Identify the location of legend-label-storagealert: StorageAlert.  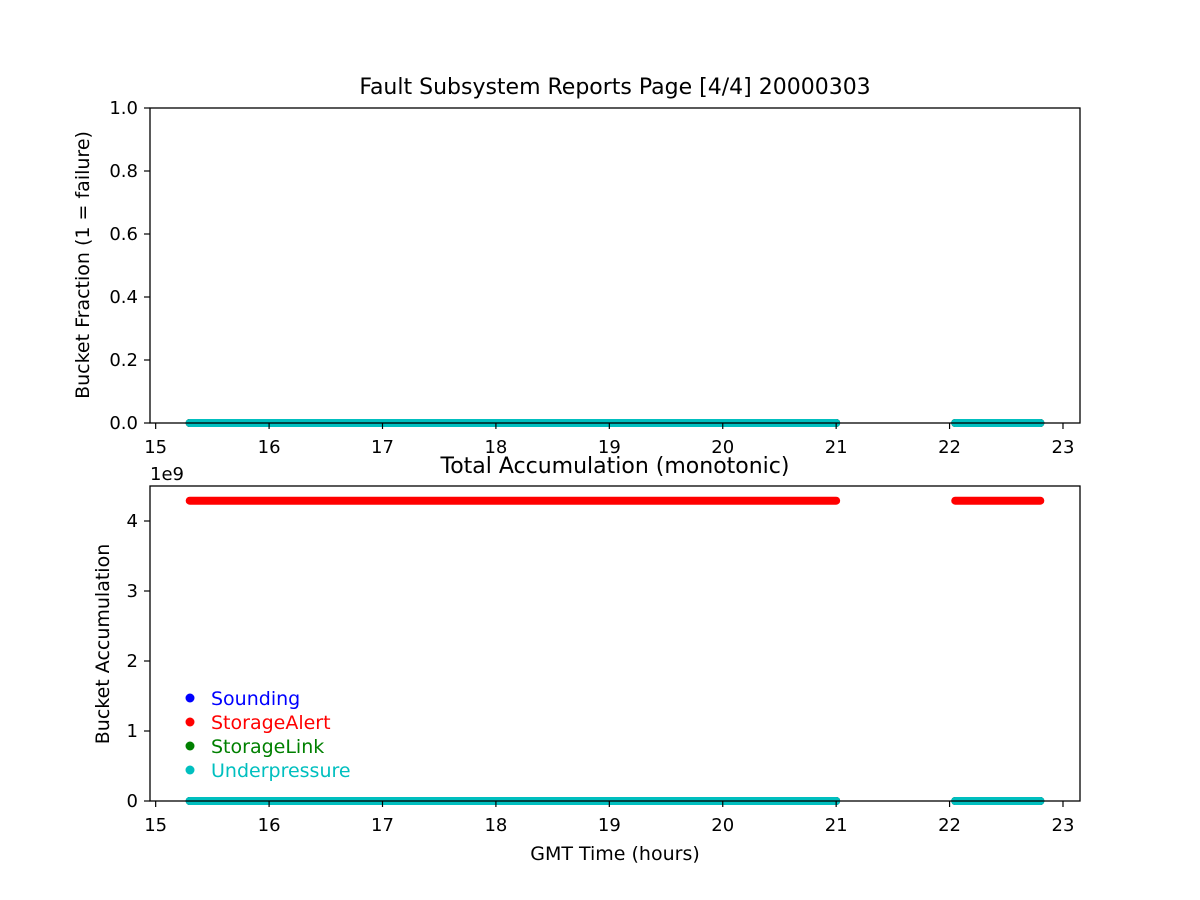
(271, 723).